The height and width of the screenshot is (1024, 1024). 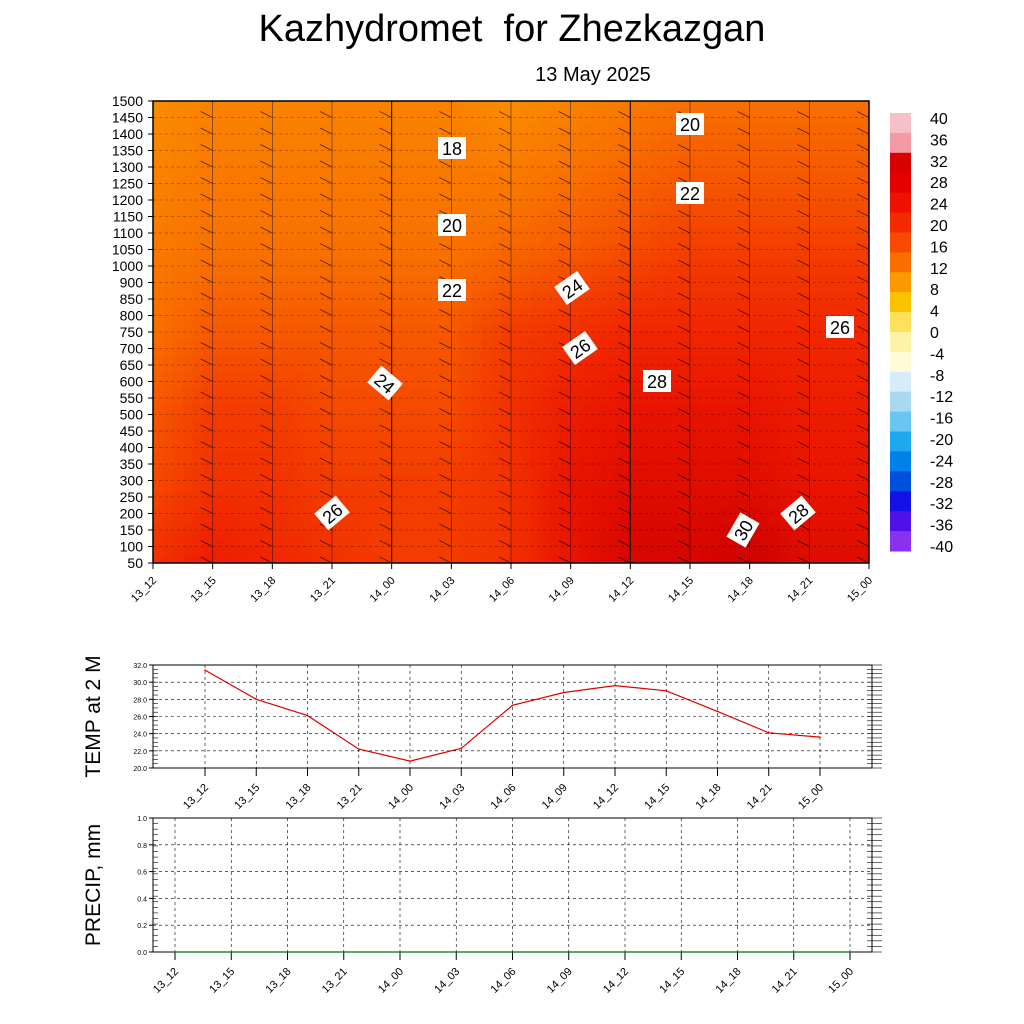 What do you see at coordinates (128, 233) in the screenshot?
I see `y-tick-label: 1100` at bounding box center [128, 233].